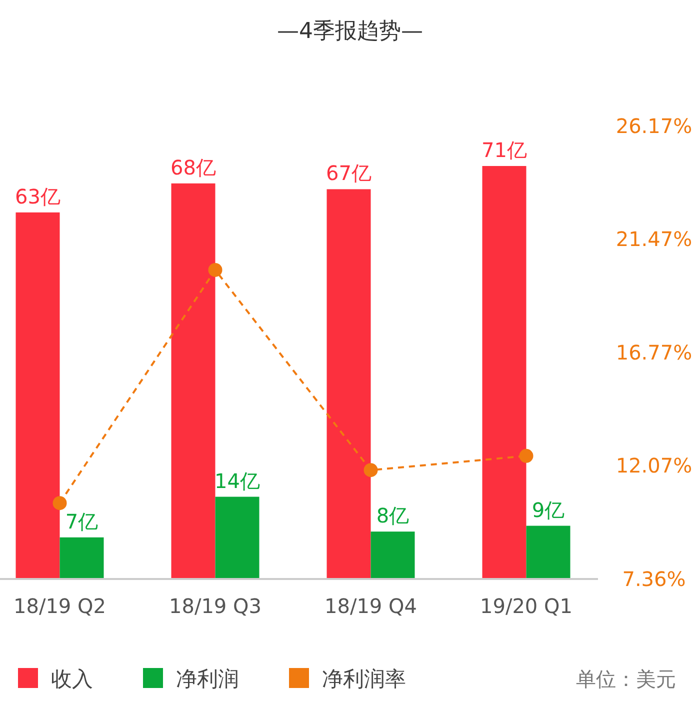 The height and width of the screenshot is (723, 700). I want to click on legend-label: 净利润率, so click(364, 679).